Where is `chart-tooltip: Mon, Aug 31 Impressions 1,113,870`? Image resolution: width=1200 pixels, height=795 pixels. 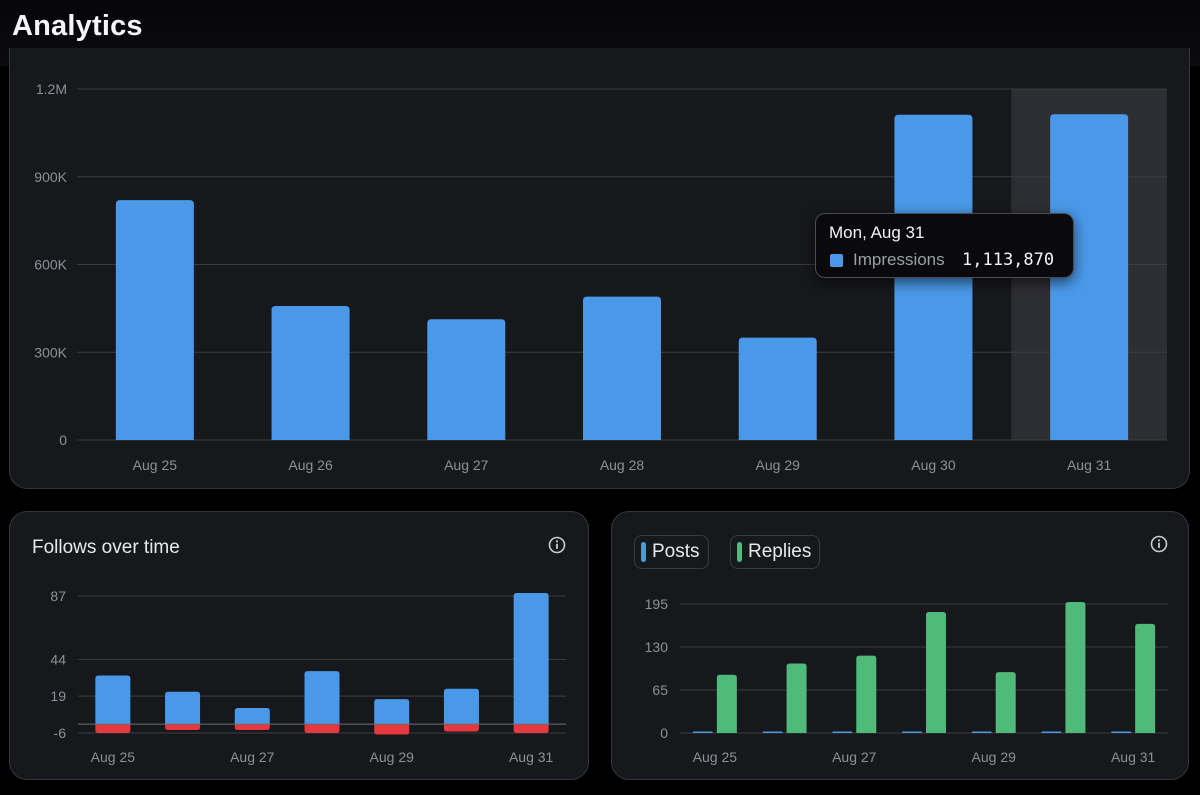 chart-tooltip: Mon, Aug 31 Impressions 1,113,870 is located at coordinates (944, 245).